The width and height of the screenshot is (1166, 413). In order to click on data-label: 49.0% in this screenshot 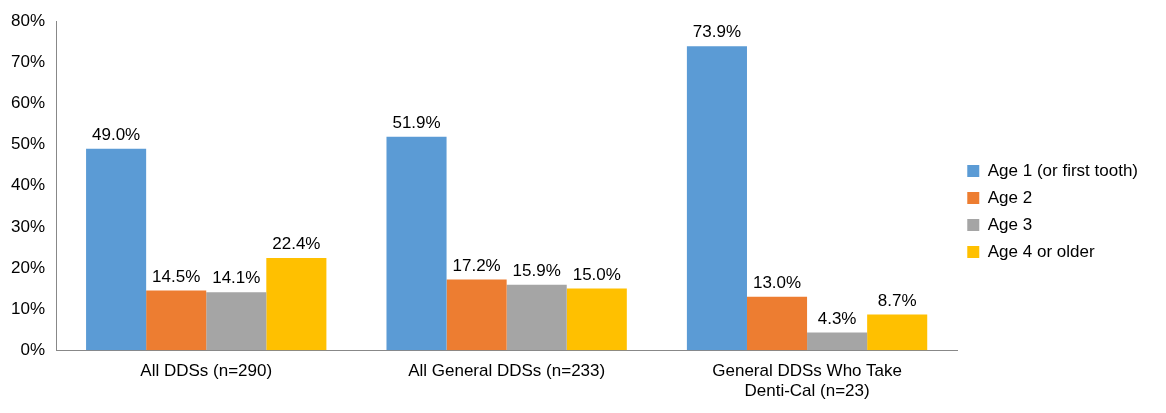, I will do `click(116, 134)`.